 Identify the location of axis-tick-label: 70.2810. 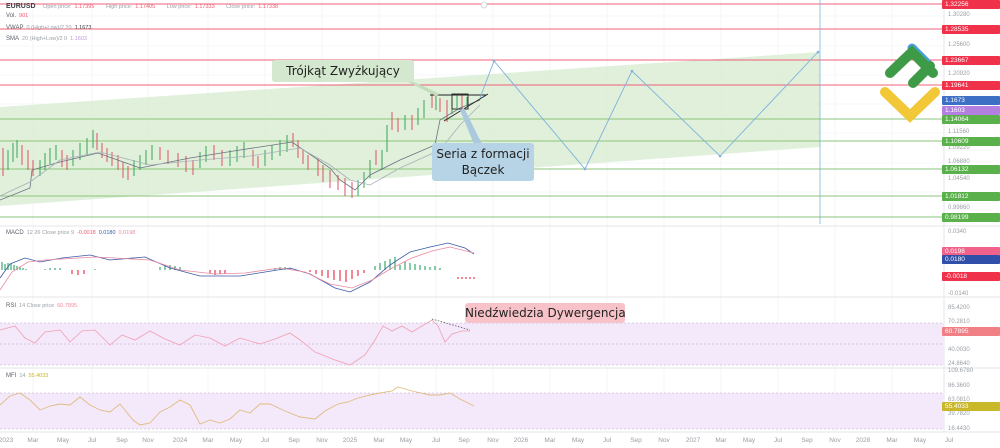
(959, 322).